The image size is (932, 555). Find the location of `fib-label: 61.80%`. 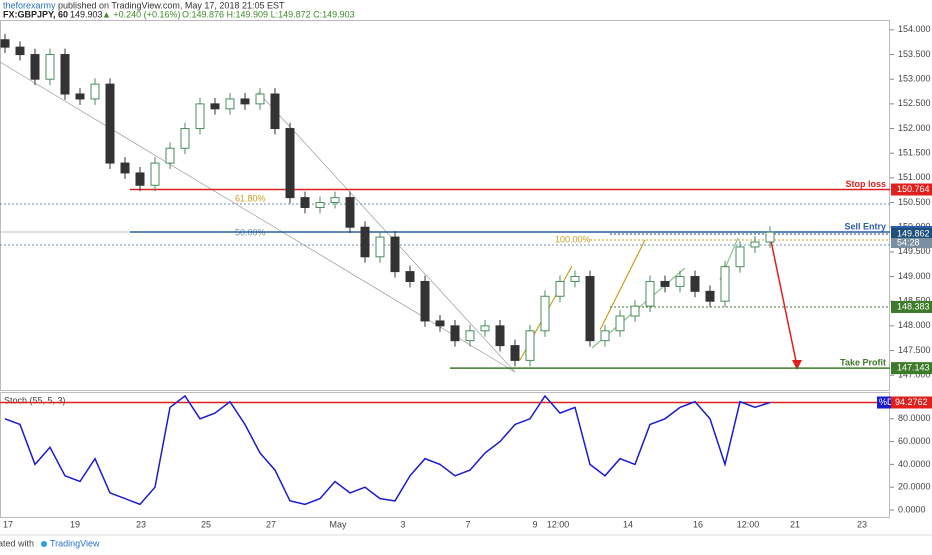

fib-label: 61.80% is located at coordinates (250, 198).